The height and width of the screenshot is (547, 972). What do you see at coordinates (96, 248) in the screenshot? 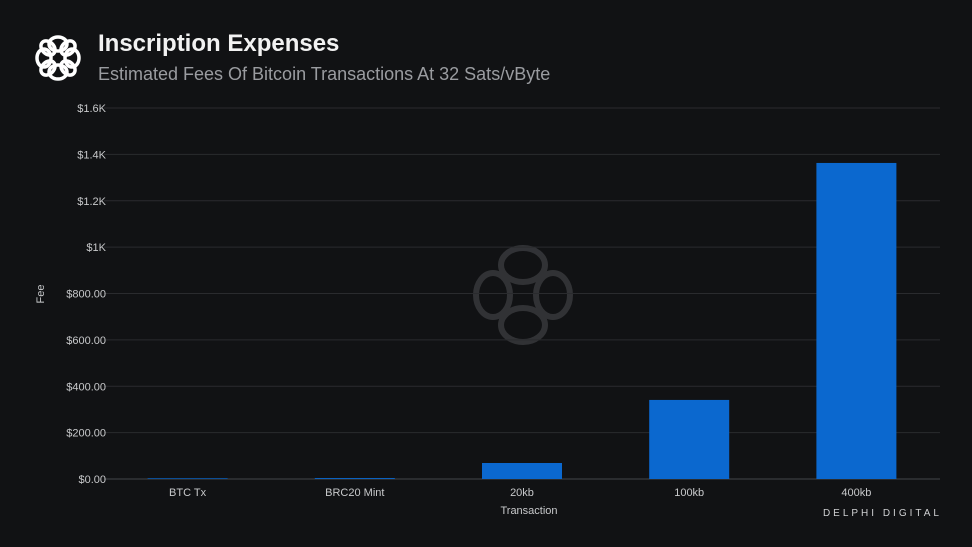
I see `y-tick-label: $1K` at bounding box center [96, 248].